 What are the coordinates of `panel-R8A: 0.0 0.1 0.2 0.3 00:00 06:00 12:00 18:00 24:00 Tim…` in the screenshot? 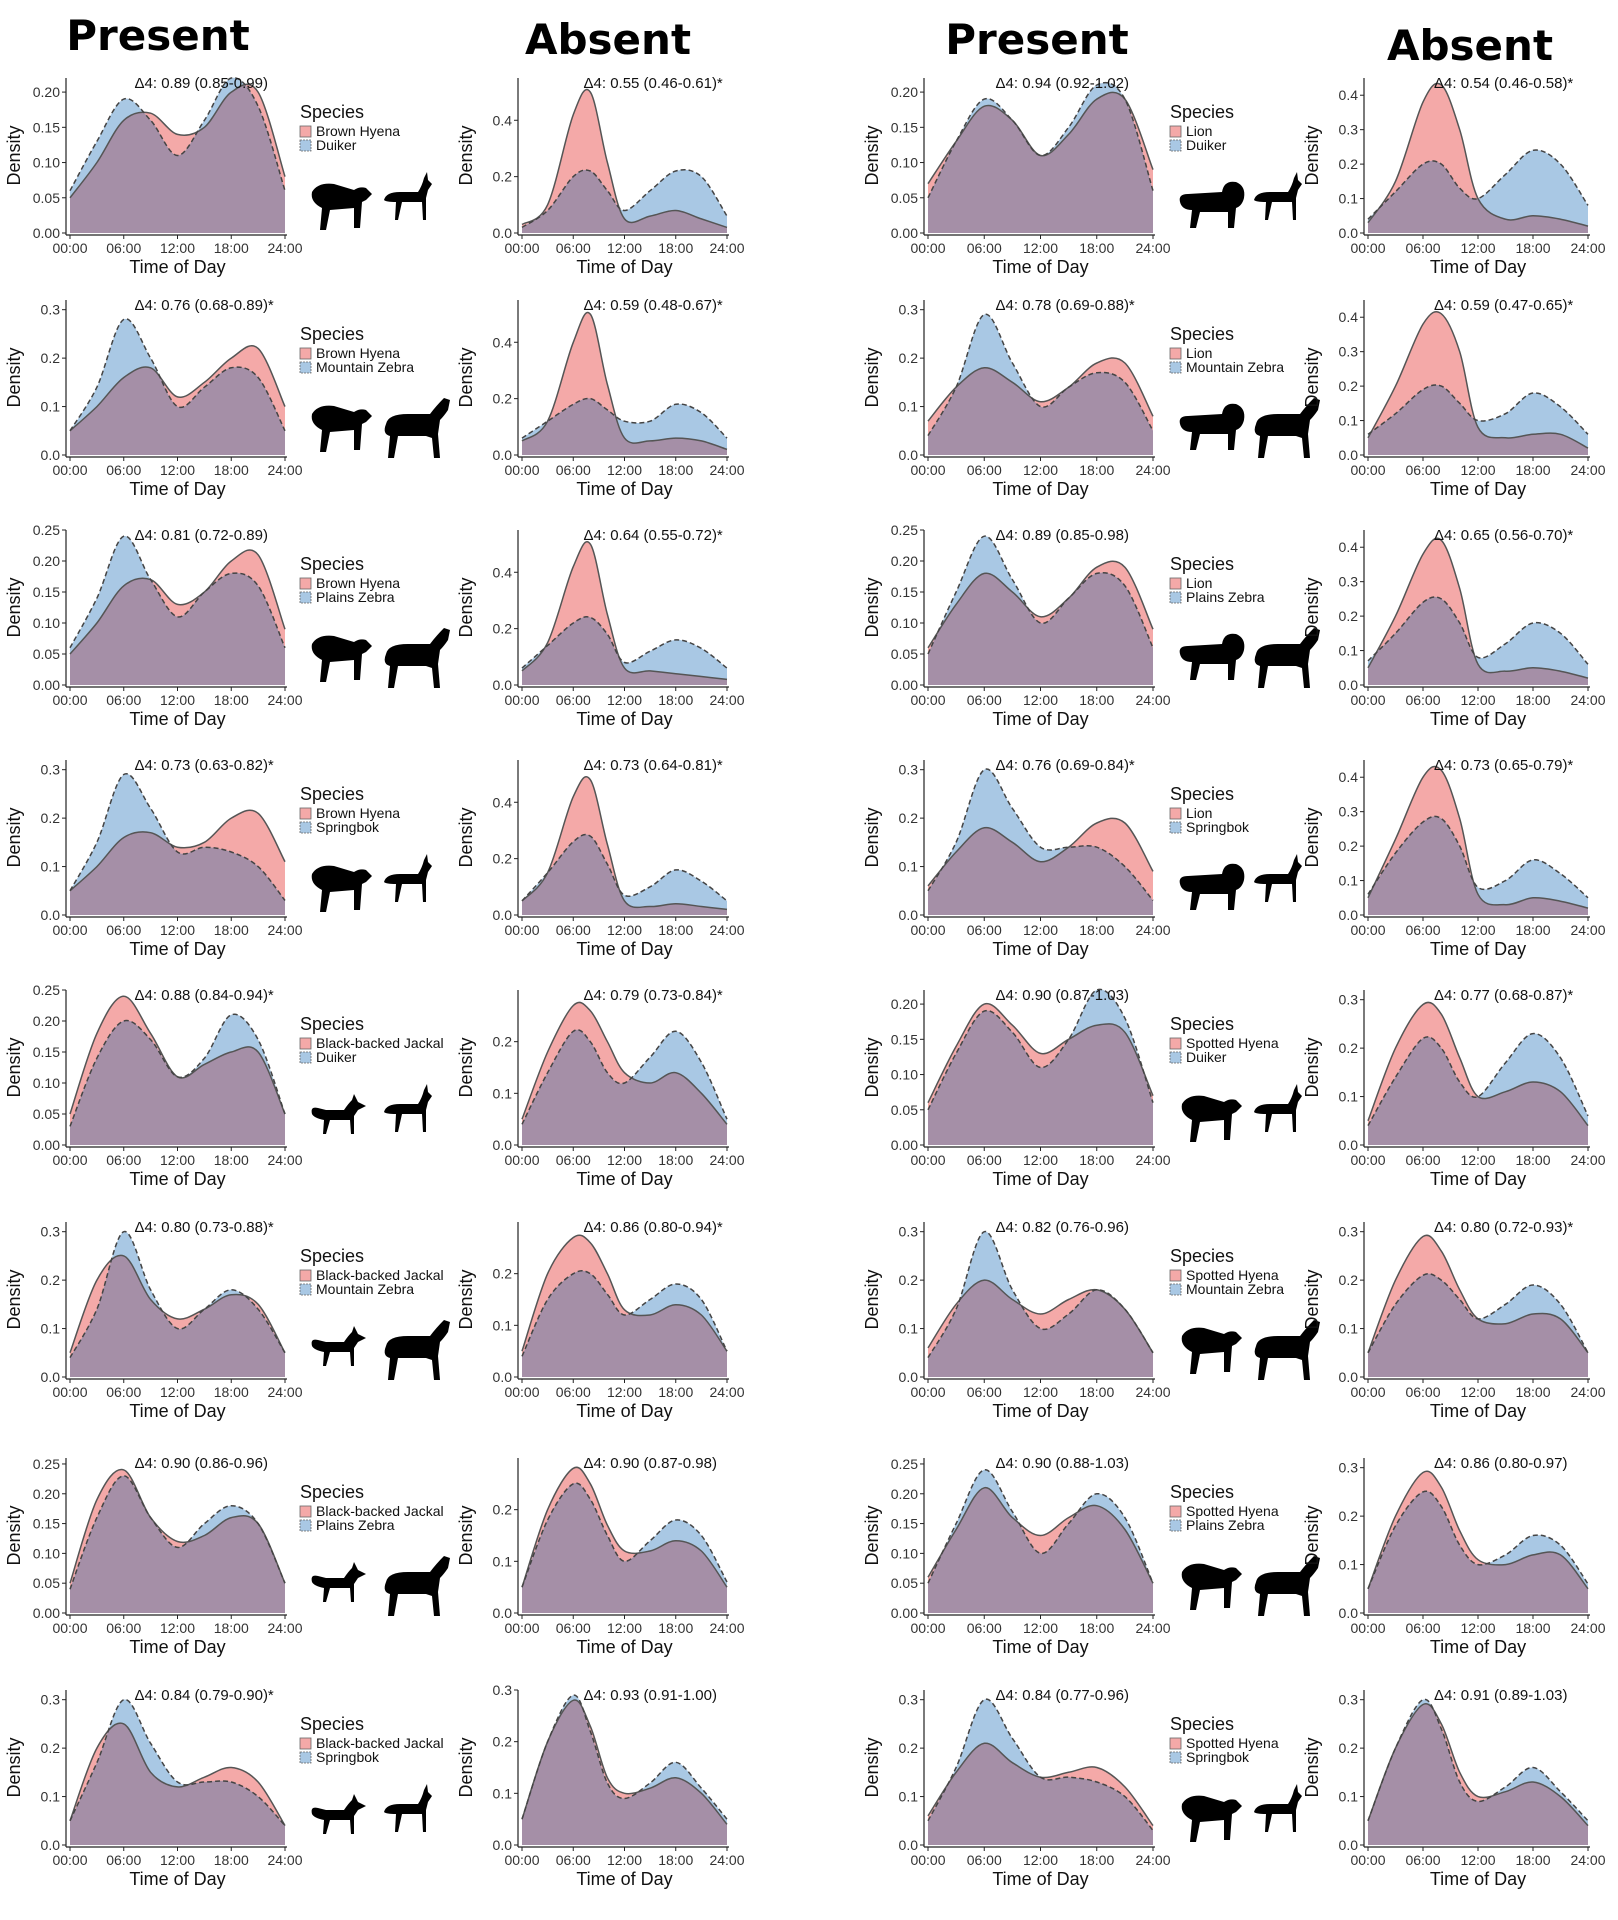 It's located at (1454, 1788).